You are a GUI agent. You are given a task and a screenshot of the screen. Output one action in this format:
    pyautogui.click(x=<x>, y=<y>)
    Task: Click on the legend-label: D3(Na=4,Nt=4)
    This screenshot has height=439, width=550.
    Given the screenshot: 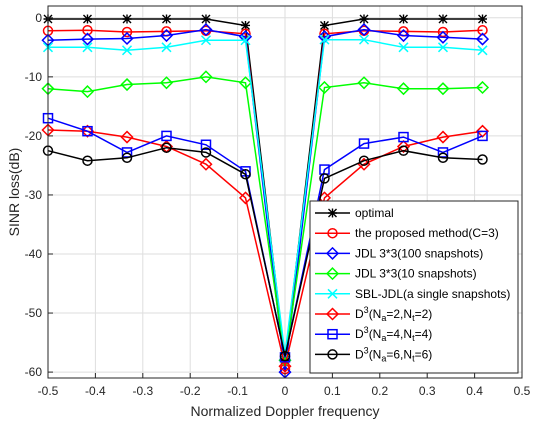 What is the action you would take?
    pyautogui.click(x=393, y=334)
    